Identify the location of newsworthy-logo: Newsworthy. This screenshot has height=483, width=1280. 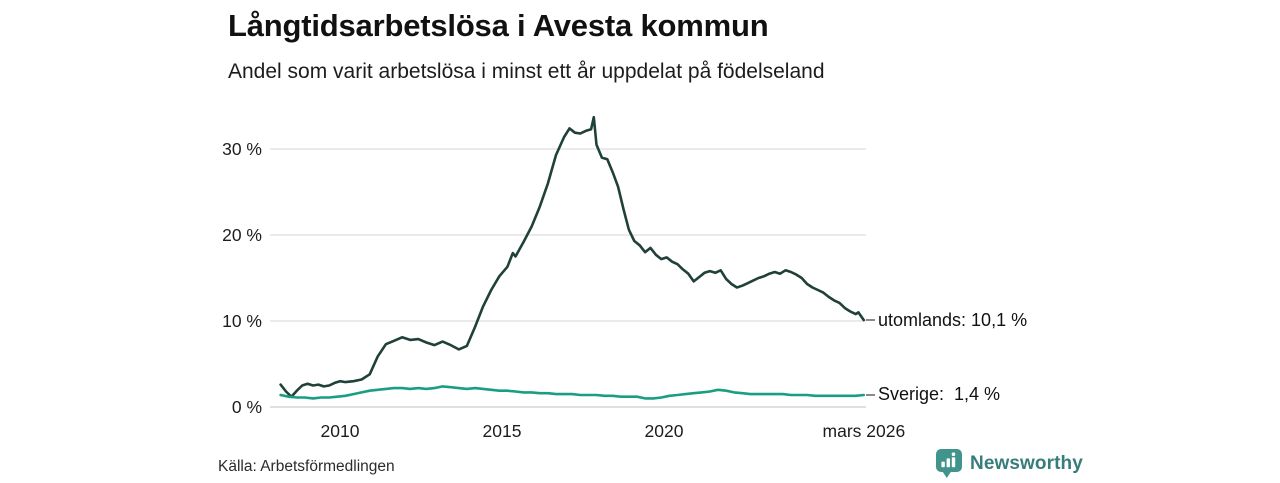
(1009, 463).